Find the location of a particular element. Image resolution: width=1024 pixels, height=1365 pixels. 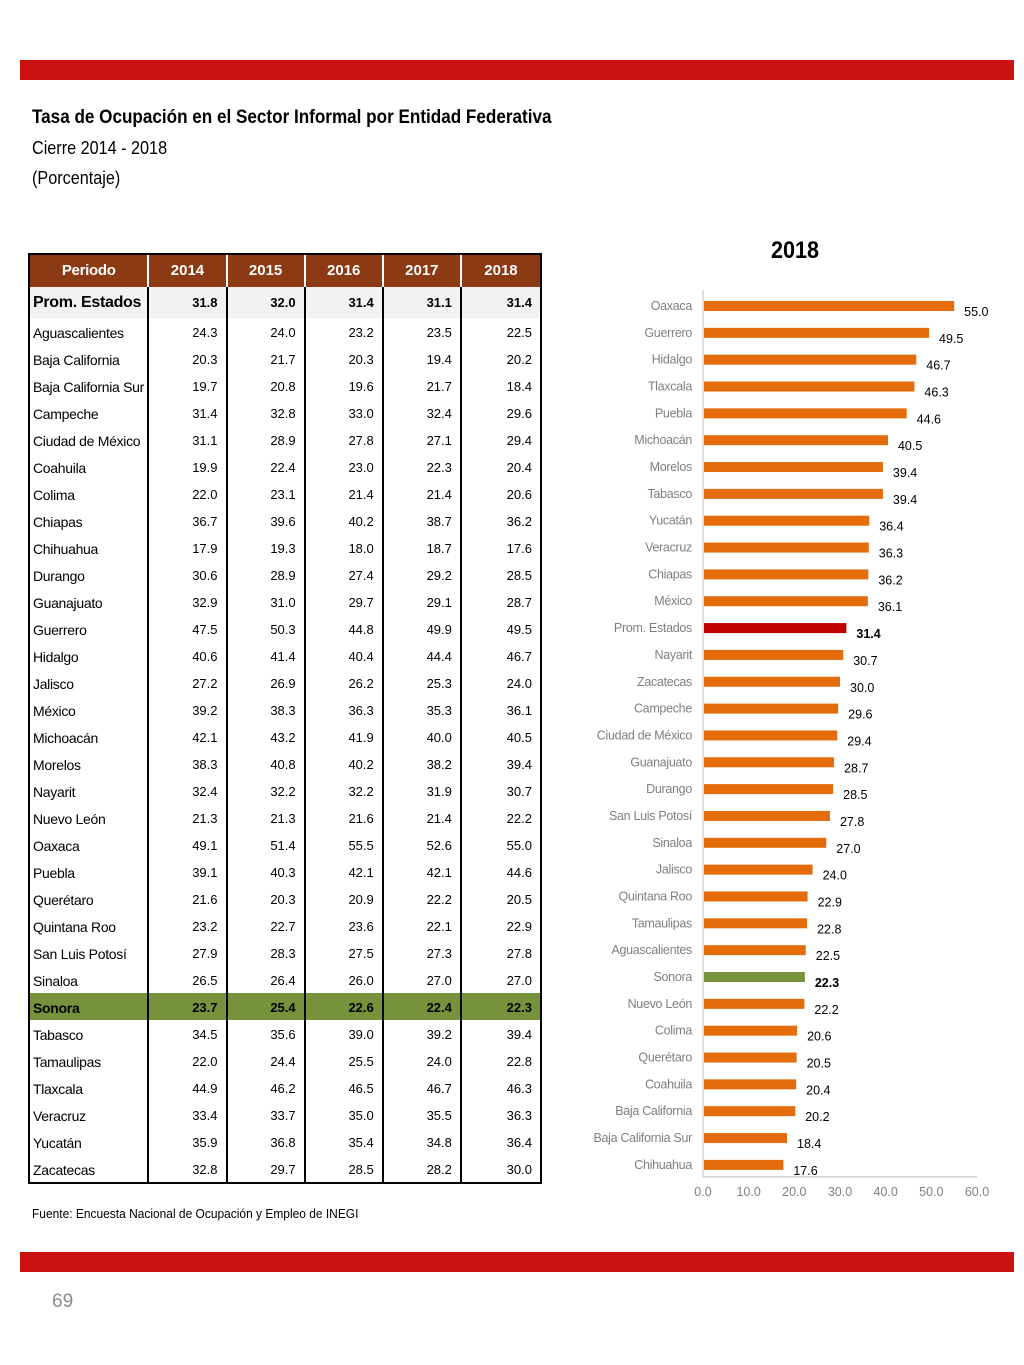

table-row: Chihuahua 17.9 19.3 18.0 18.7 17.6 is located at coordinates (285, 547).